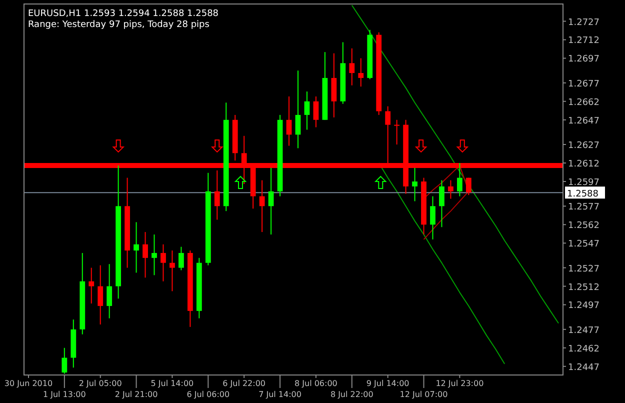 This screenshot has height=403, width=625. Describe the element at coordinates (584, 146) in the screenshot. I see `y-tick-label: 1.2627` at that location.